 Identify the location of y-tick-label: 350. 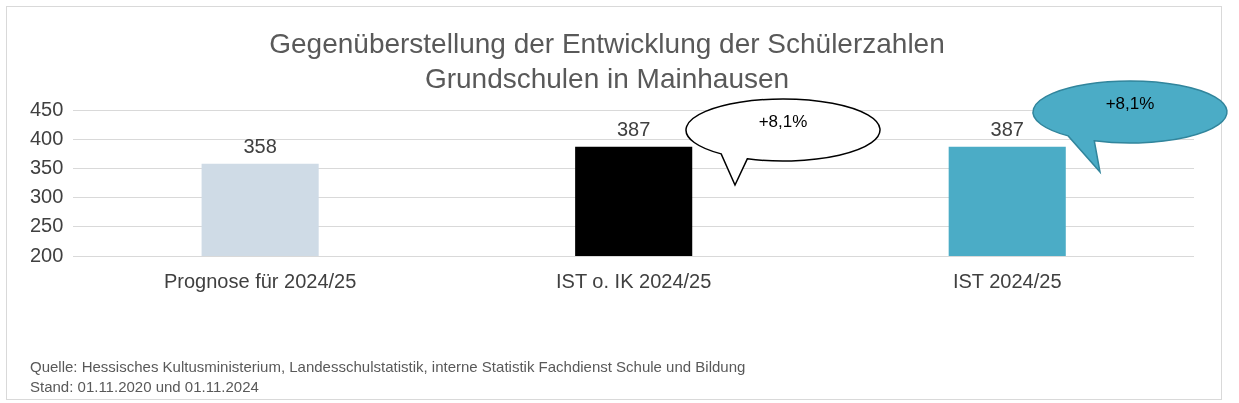
(46, 166).